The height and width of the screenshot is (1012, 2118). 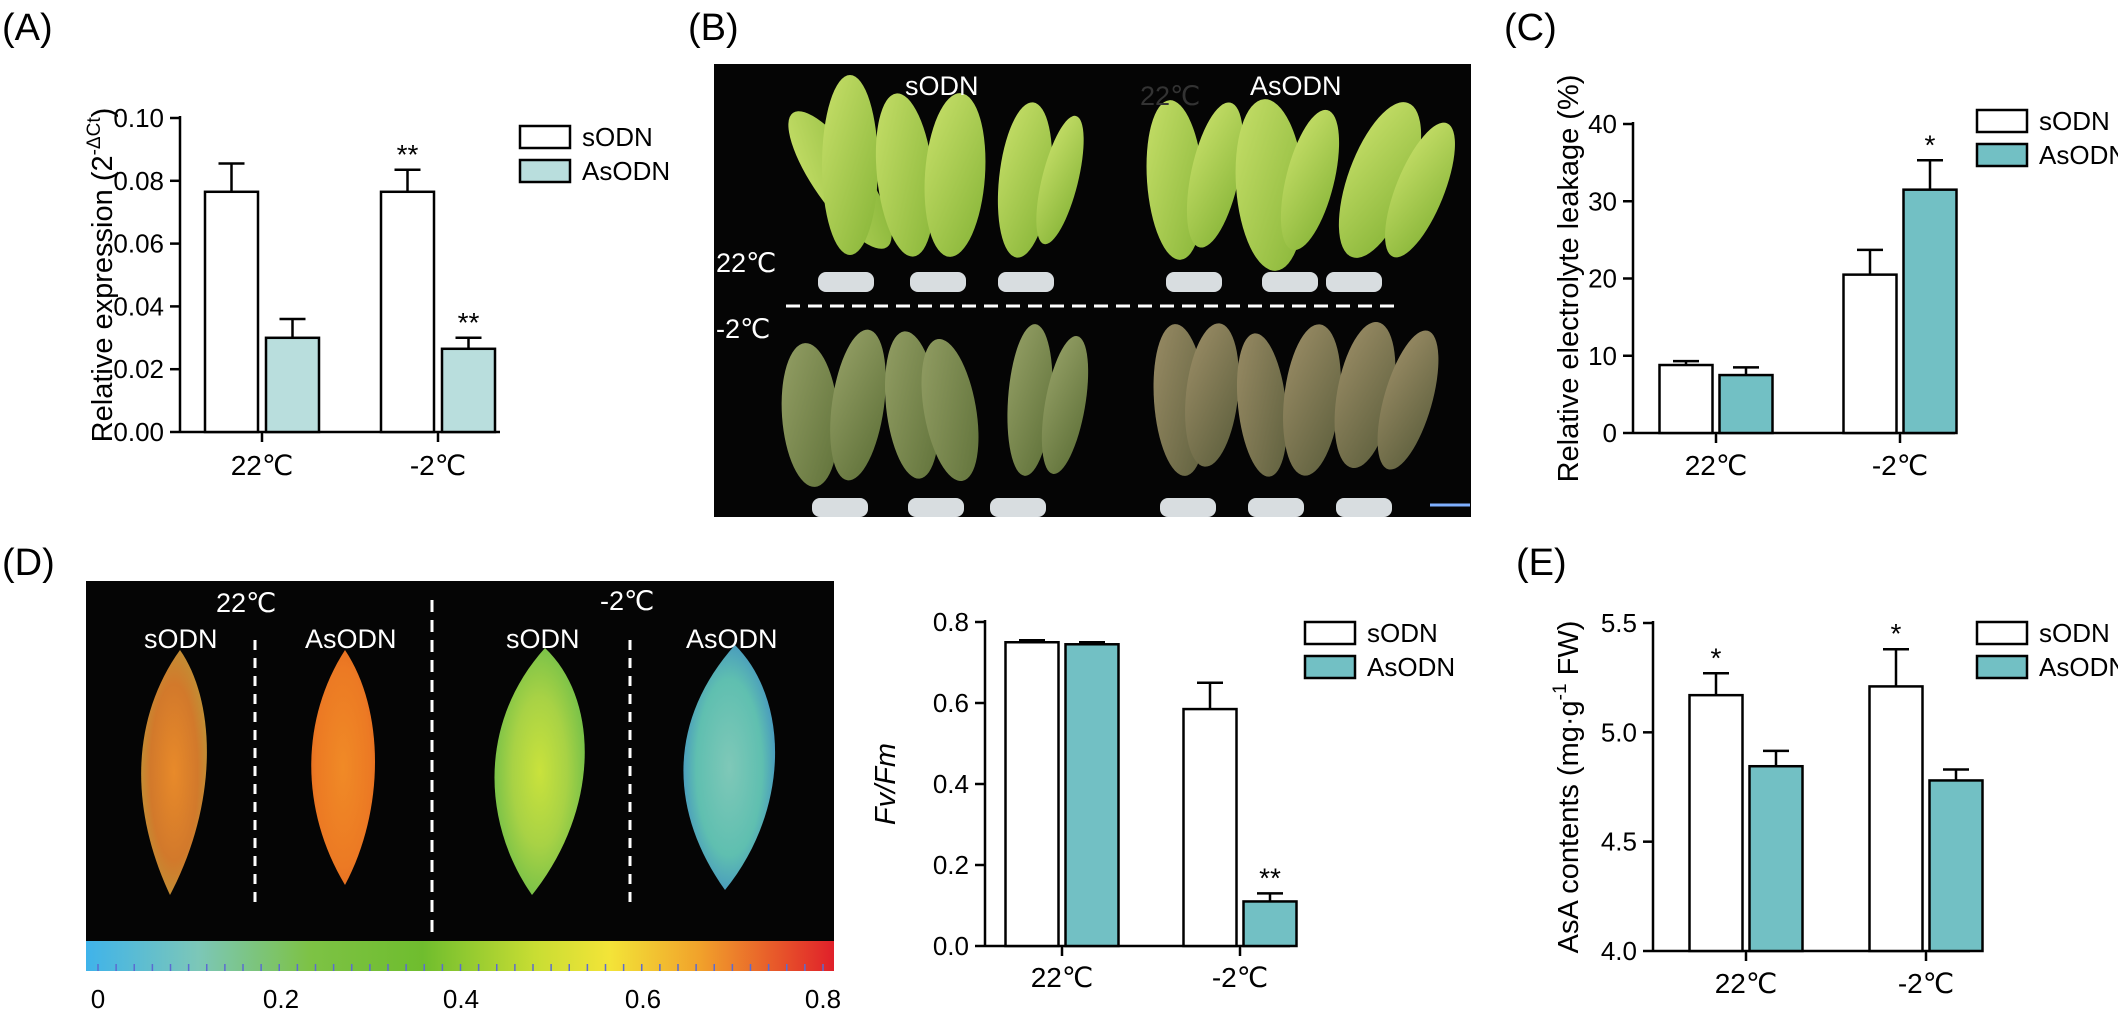 What do you see at coordinates (1619, 951) in the screenshot?
I see `y-tick-label: 4.0` at bounding box center [1619, 951].